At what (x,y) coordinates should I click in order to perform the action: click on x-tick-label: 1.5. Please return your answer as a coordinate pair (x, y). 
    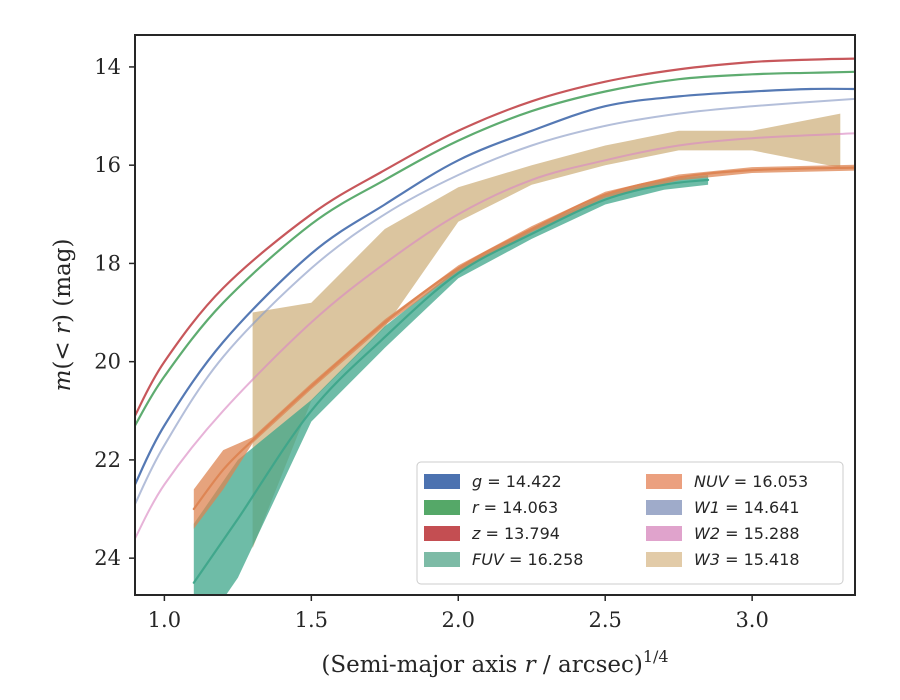
    Looking at the image, I should click on (311, 620).